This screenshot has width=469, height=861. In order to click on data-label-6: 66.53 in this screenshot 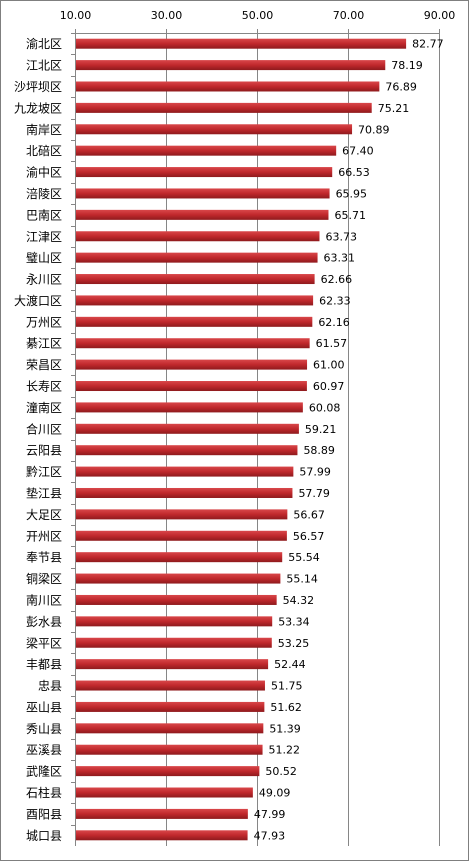, I will do `click(354, 172)`.